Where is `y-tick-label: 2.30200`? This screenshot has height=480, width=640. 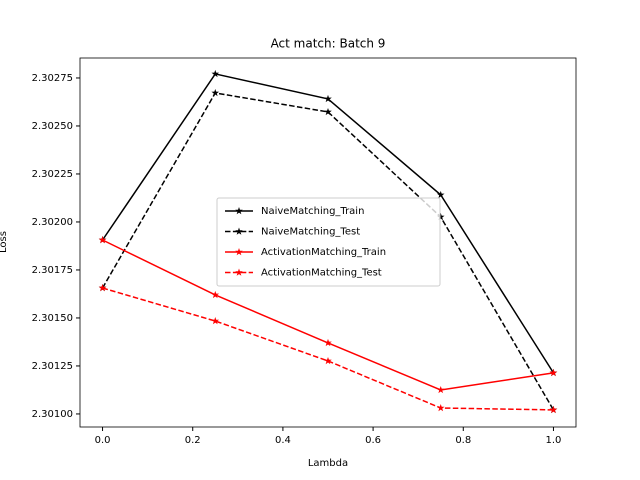
y-tick-label: 2.30200 is located at coordinates (52, 222).